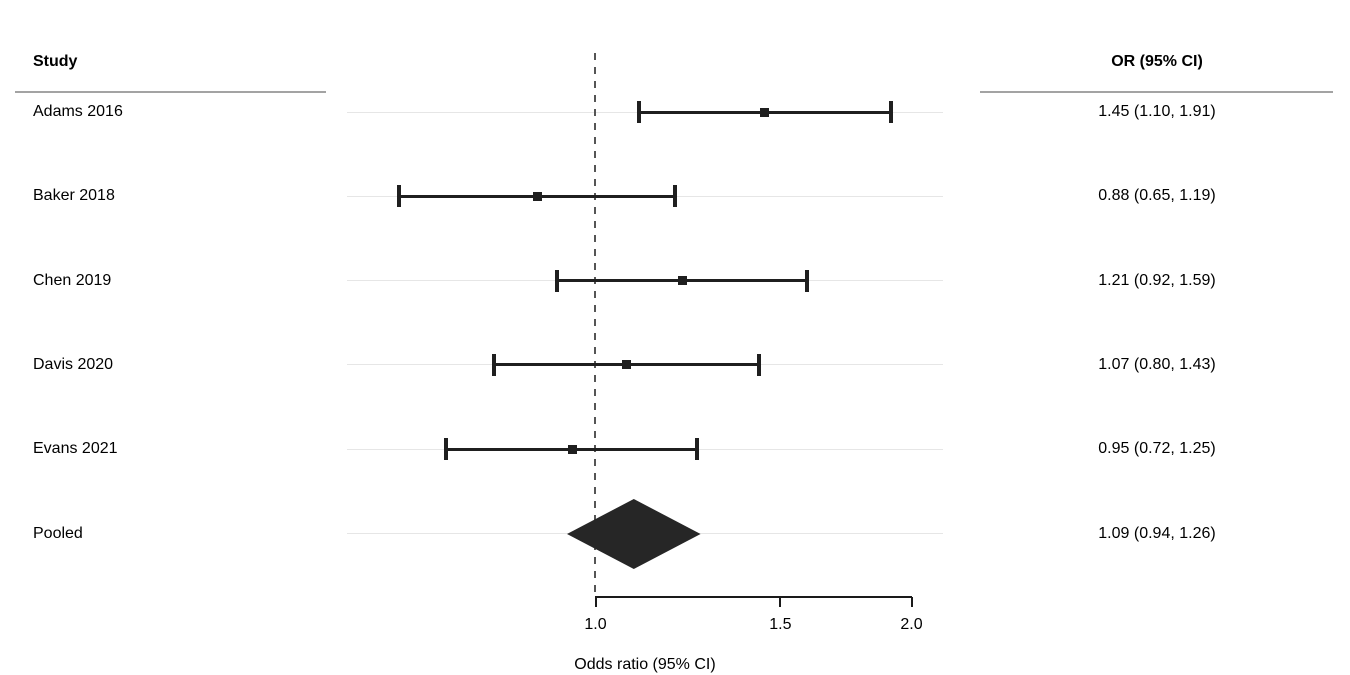 This screenshot has width=1350, height=675. Describe the element at coordinates (595, 624) in the screenshot. I see `x-axis-tick-label: 1.0` at that location.